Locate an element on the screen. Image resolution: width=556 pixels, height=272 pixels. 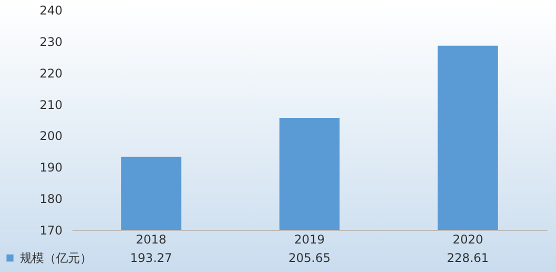
y-tick-label: 190 is located at coordinates (51, 167).